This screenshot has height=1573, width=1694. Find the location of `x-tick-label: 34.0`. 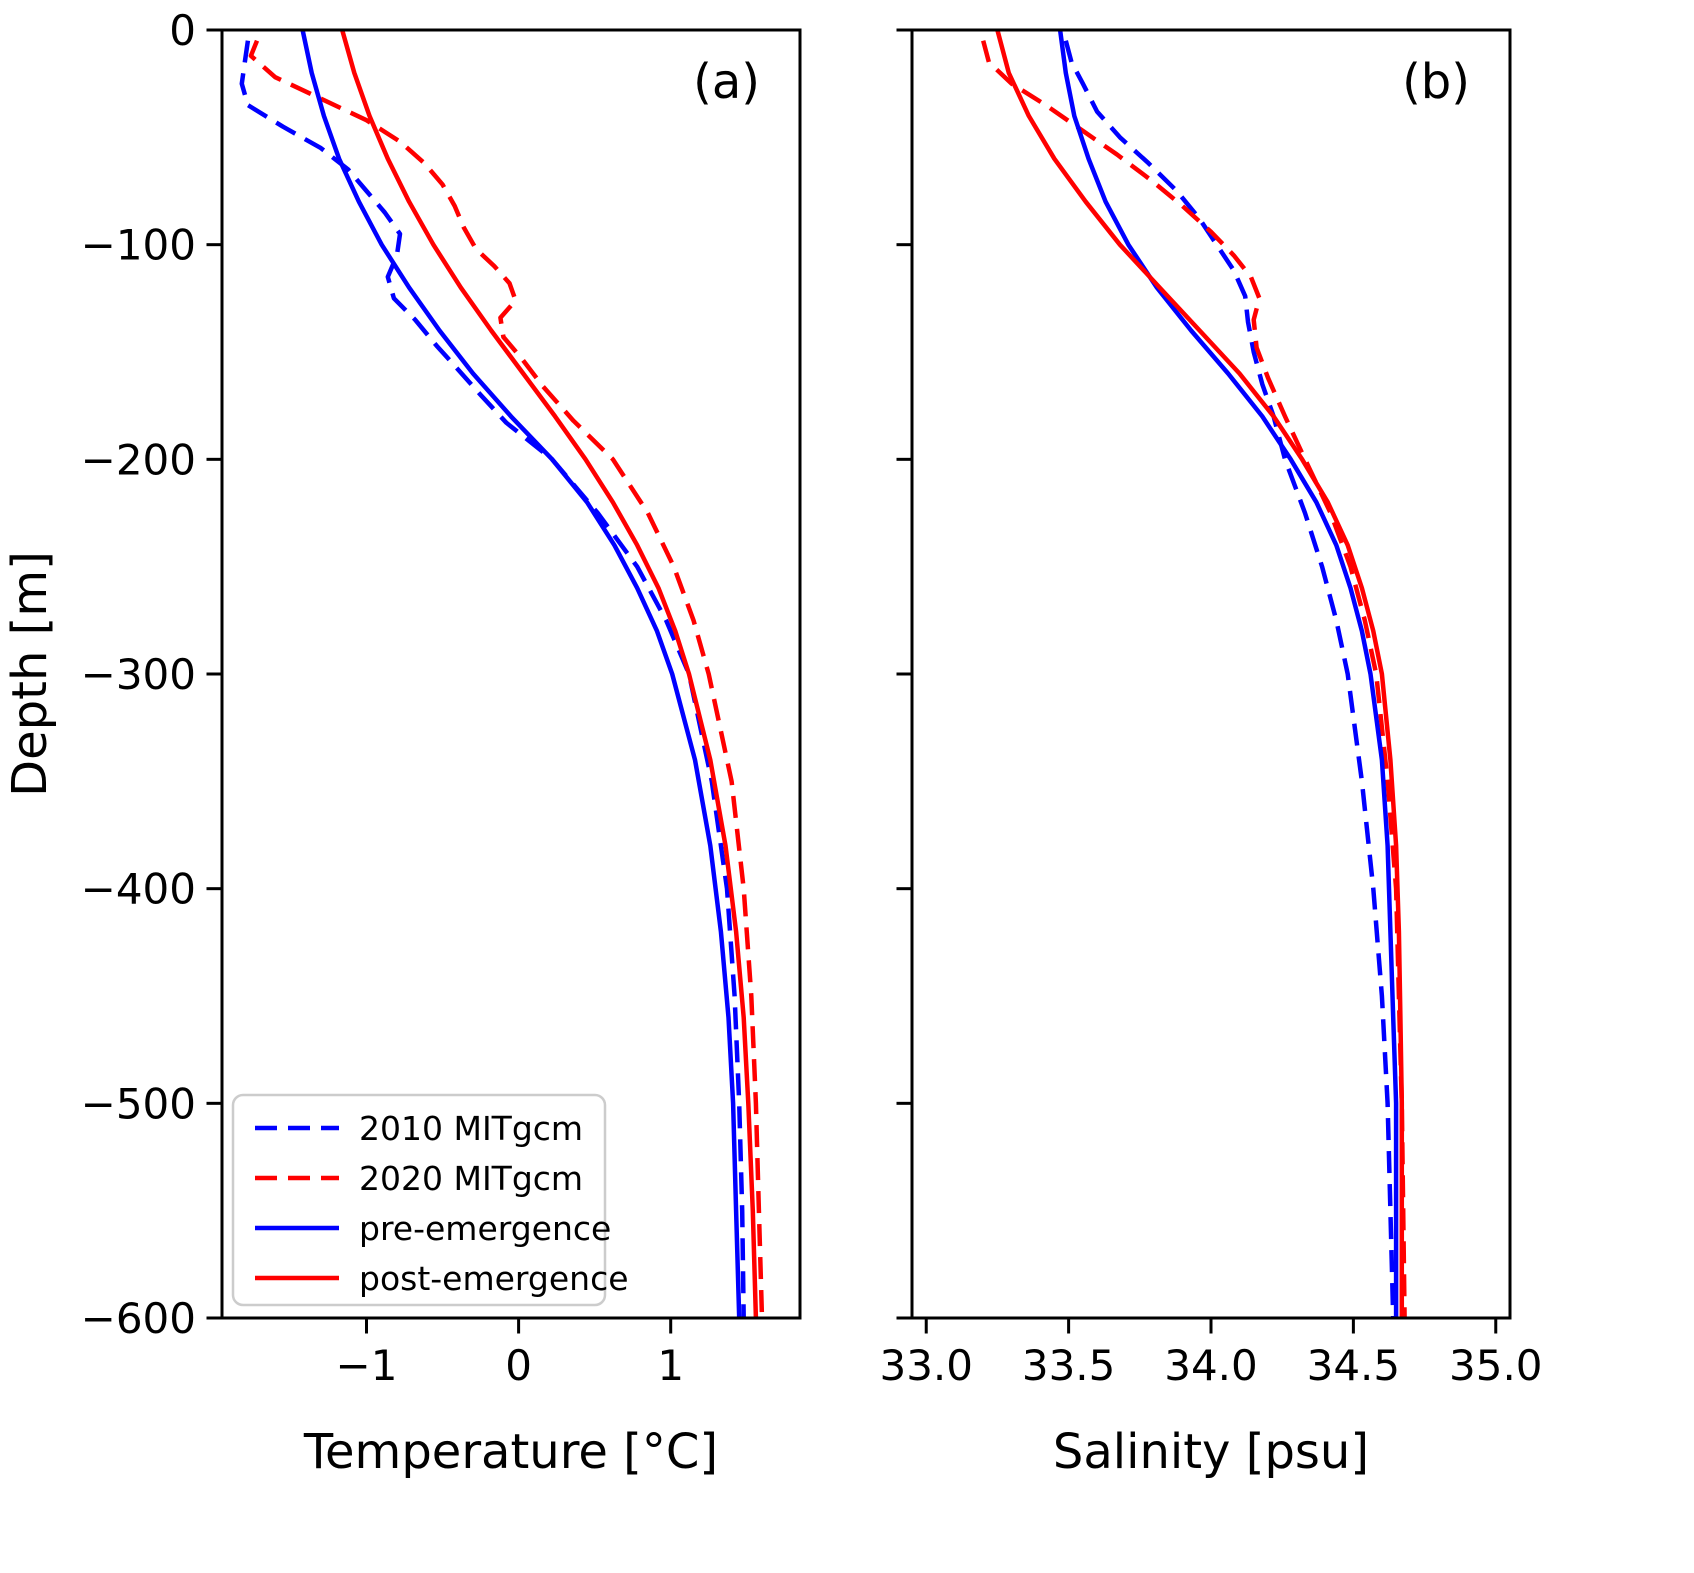

x-tick-label: 34.0 is located at coordinates (1211, 1365).